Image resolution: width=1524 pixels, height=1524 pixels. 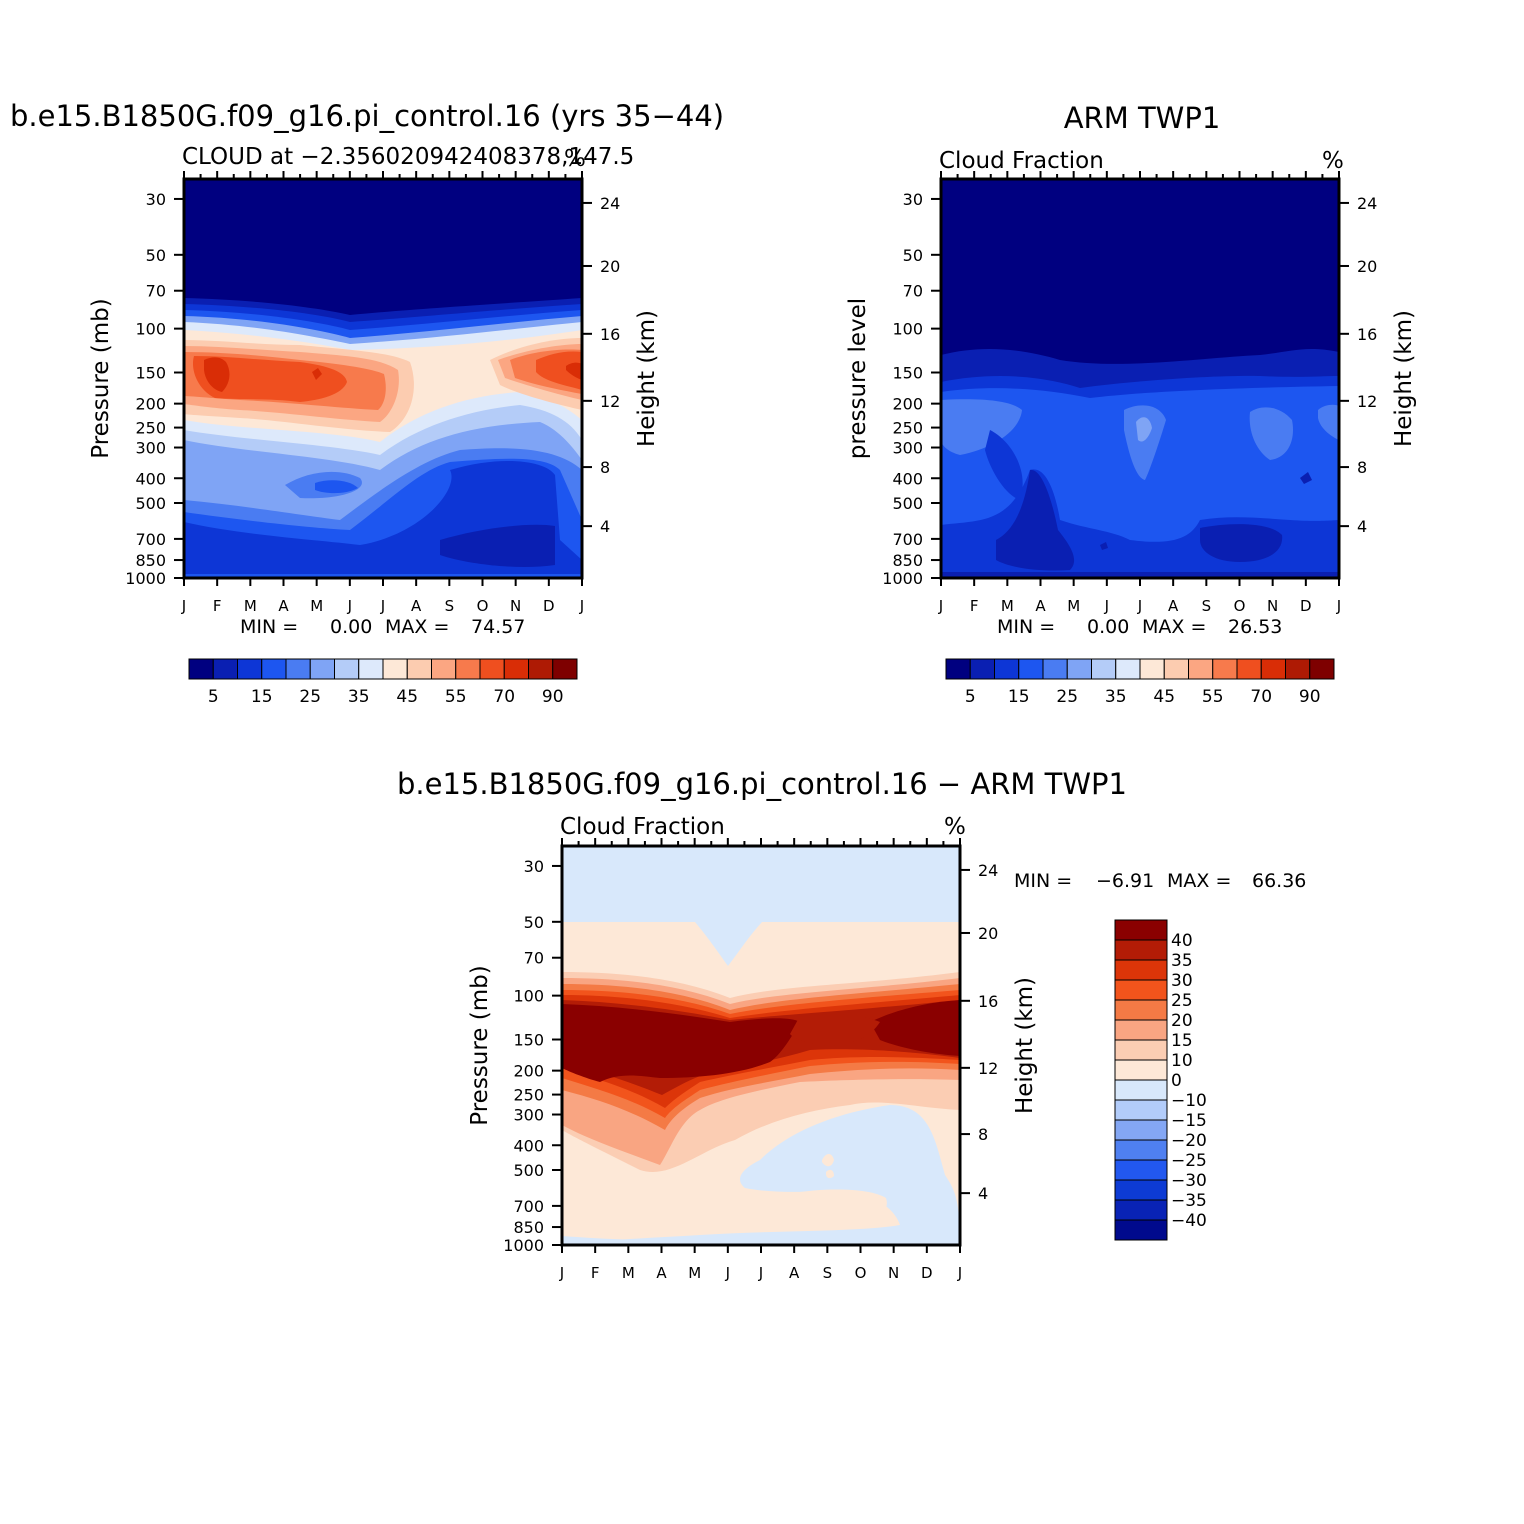 I want to click on panel-model-min-label: MIN =, so click(x=269, y=627).